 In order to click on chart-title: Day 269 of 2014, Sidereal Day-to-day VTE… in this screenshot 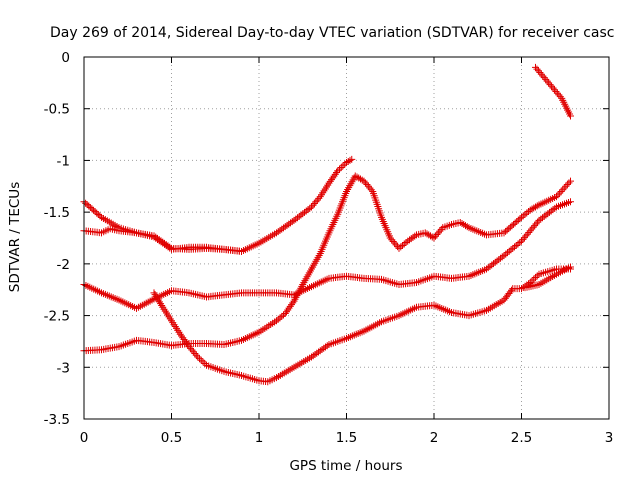, I will do `click(332, 33)`.